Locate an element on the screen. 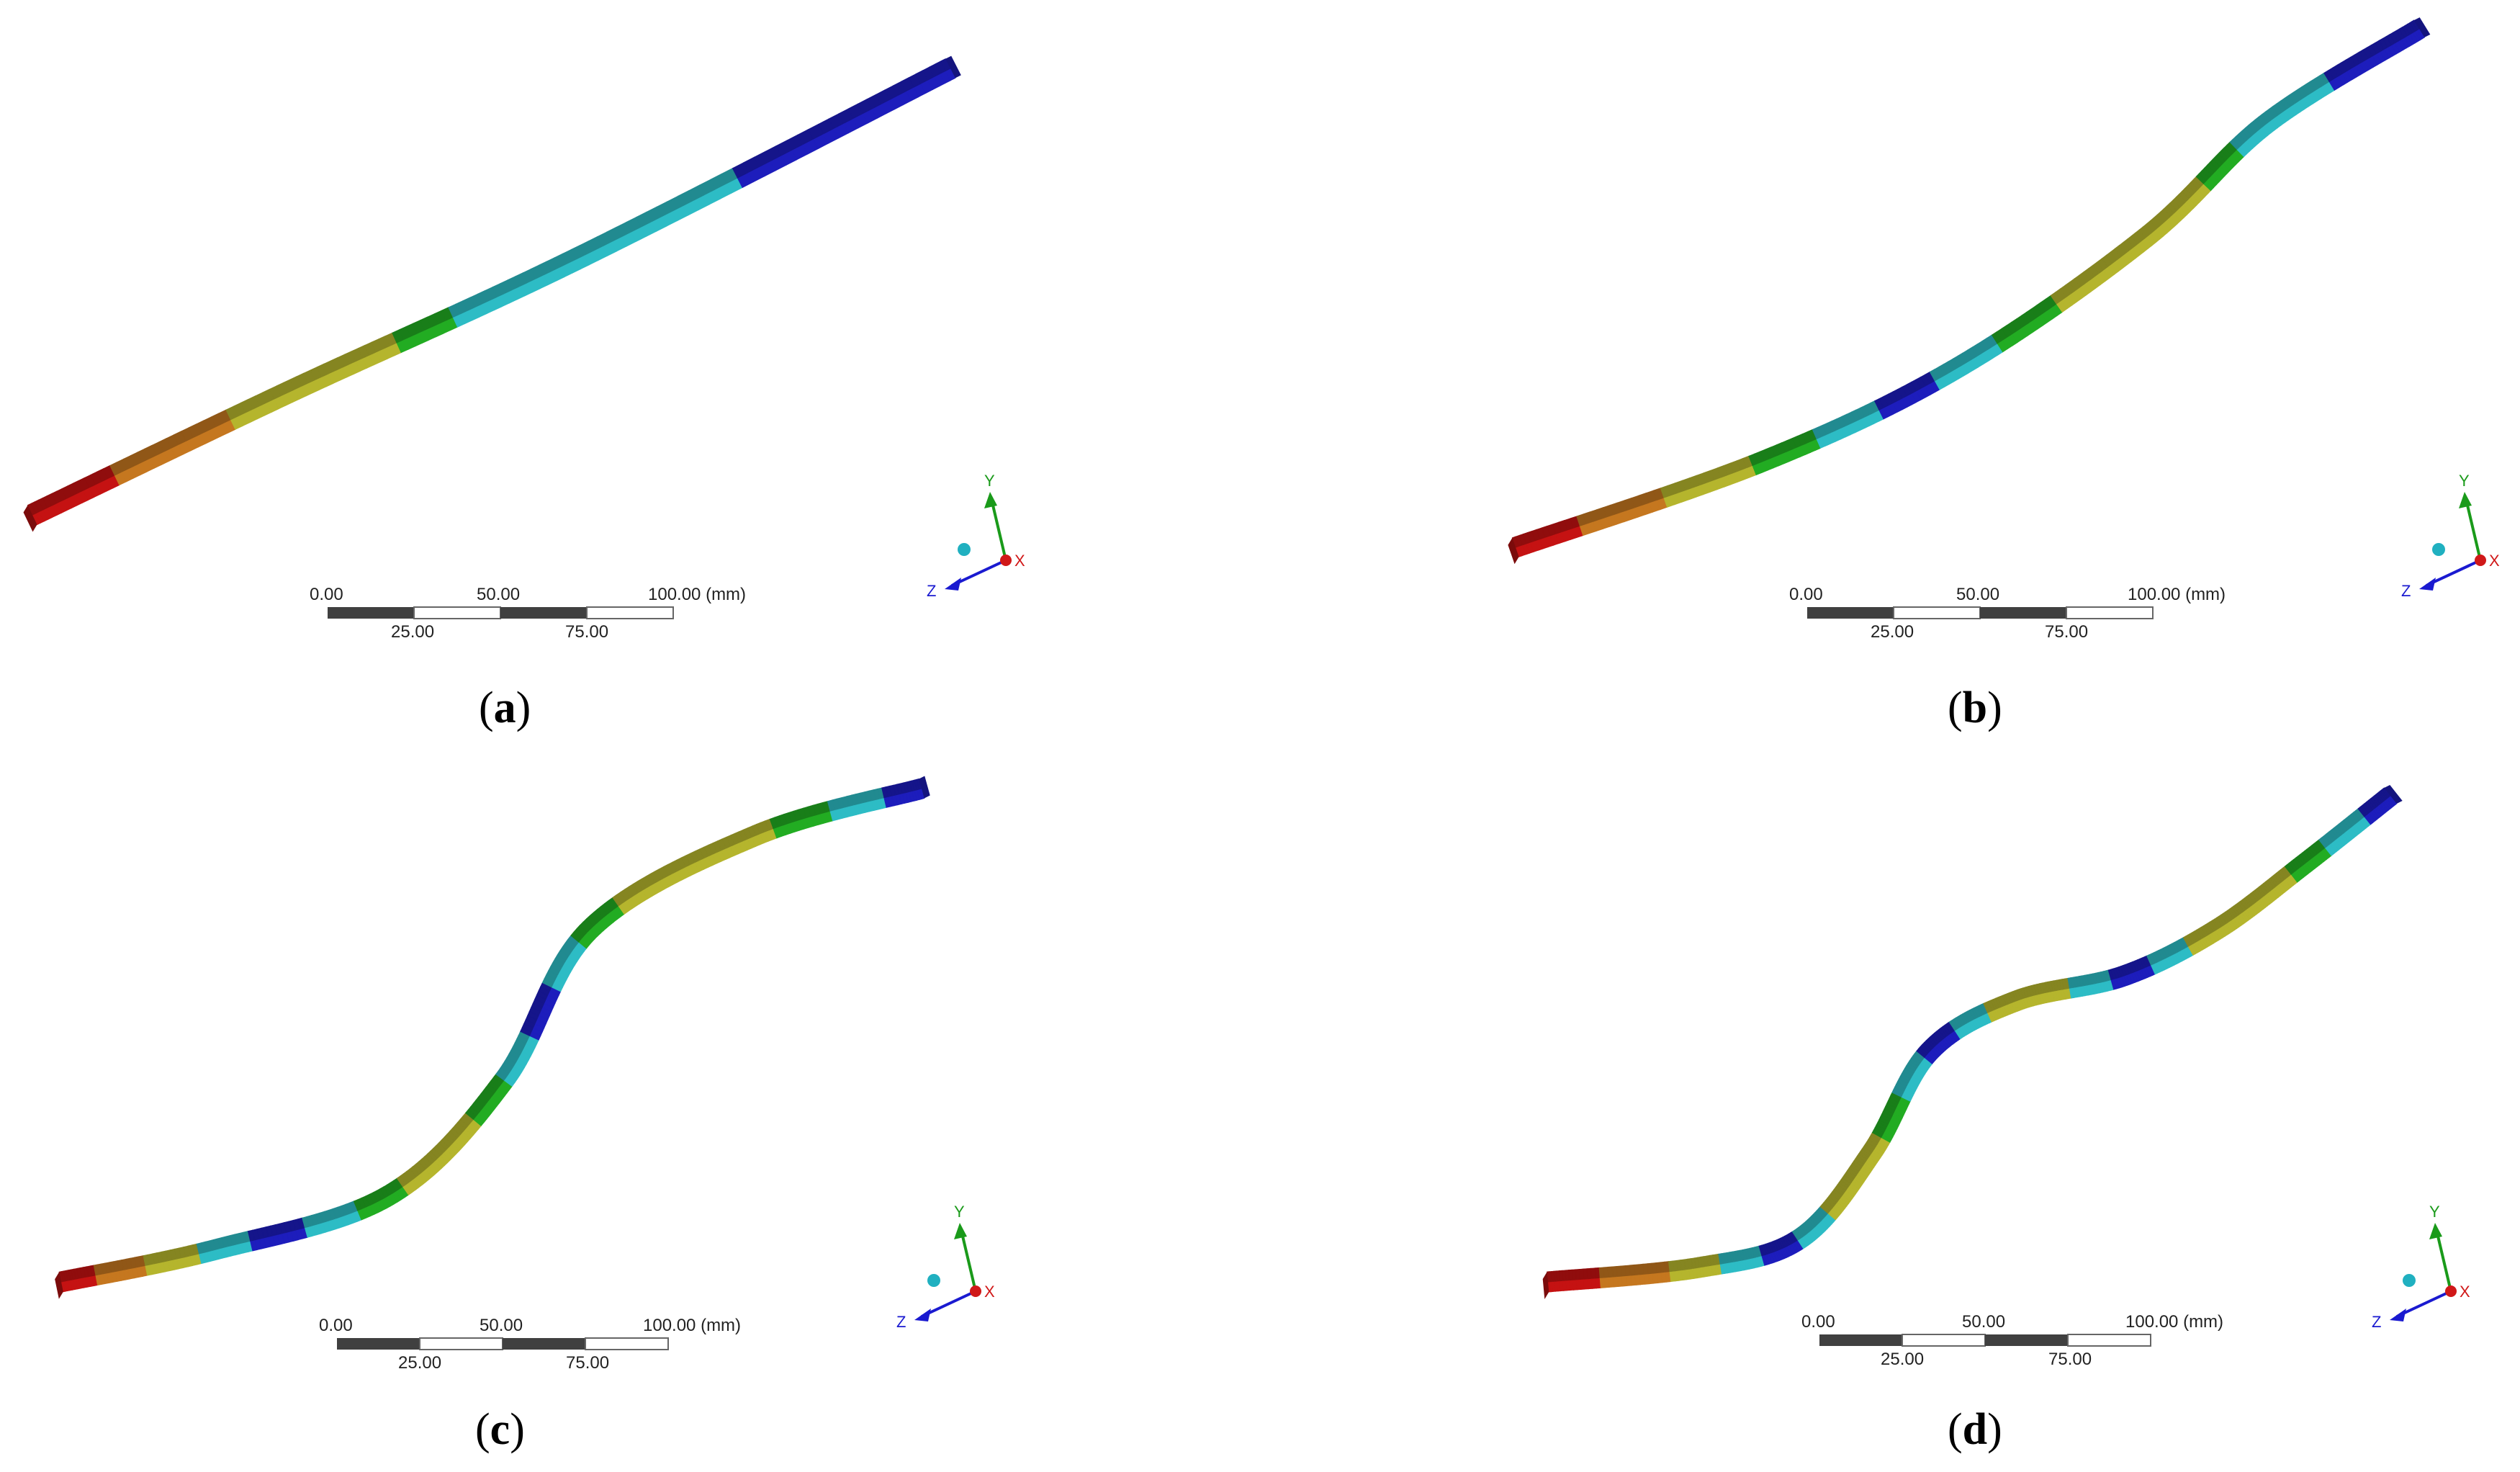  caption-b: (b) is located at coordinates (1975, 707).